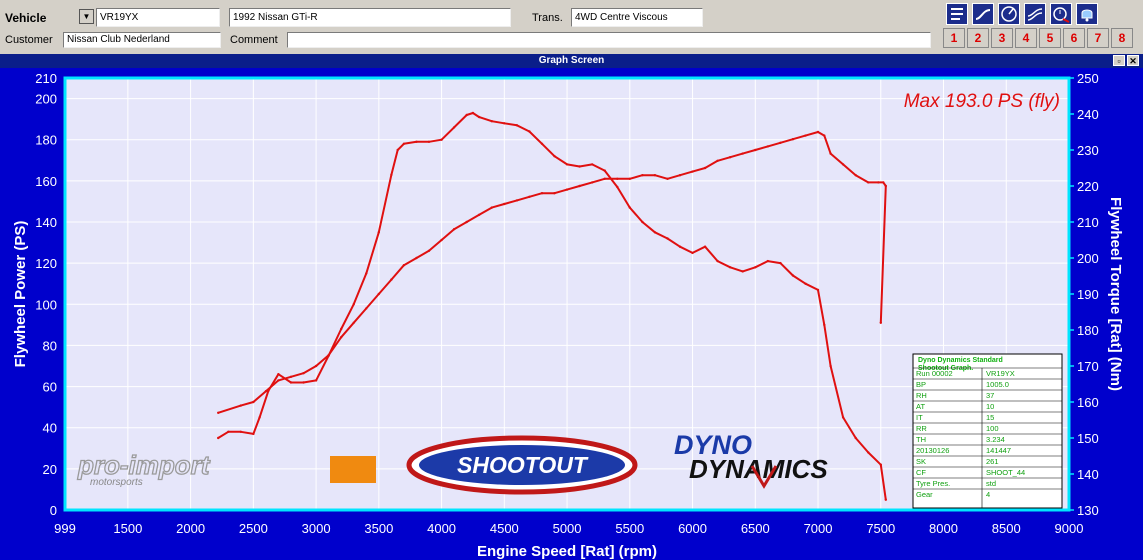 The height and width of the screenshot is (560, 1143). I want to click on shootout-text: SHOOTOUT, so click(523, 465).